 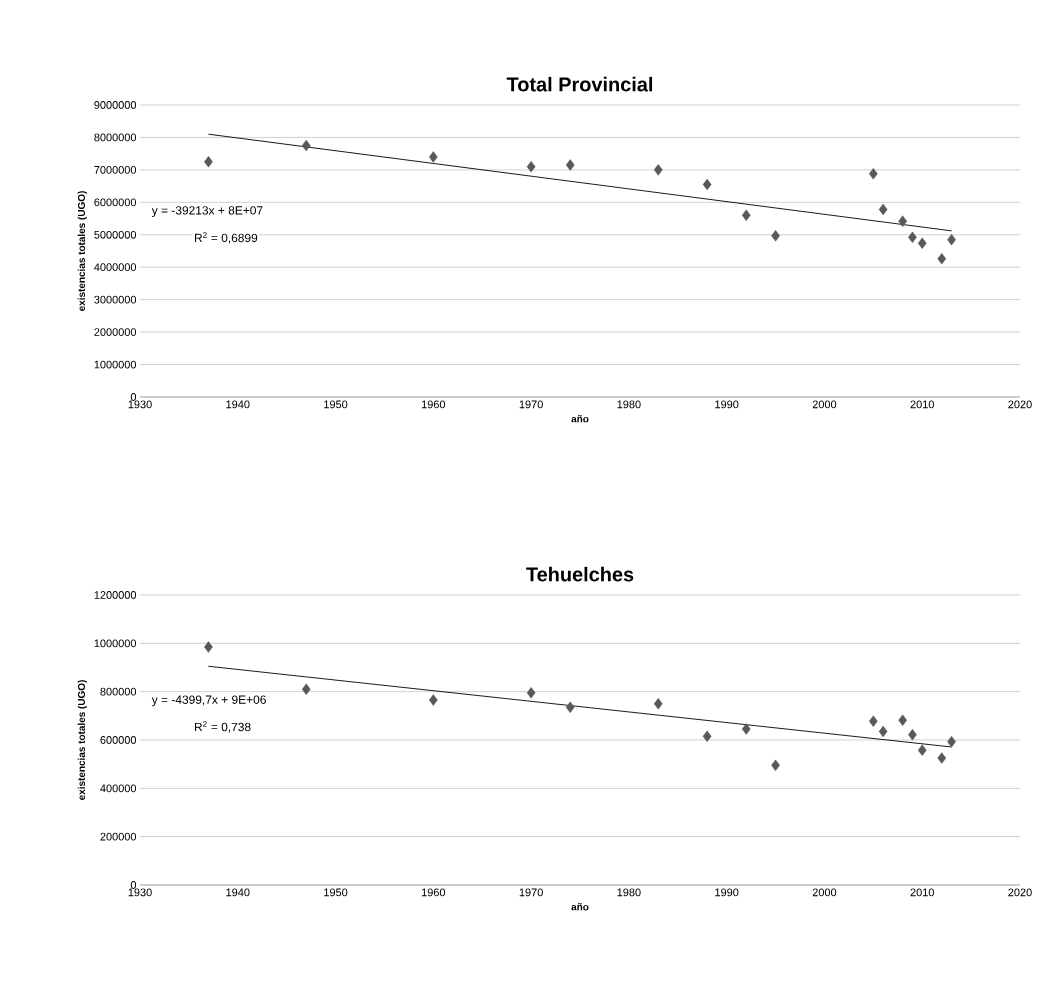 I want to click on y-tick-label: 600000, so click(x=118, y=740).